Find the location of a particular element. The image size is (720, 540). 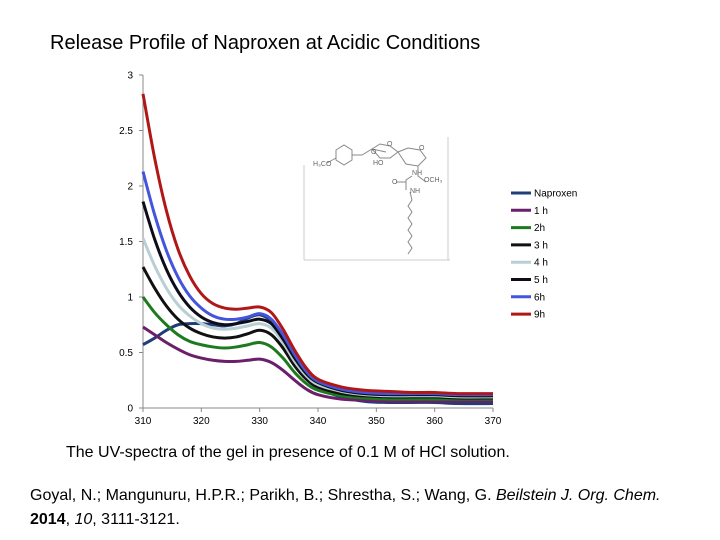

nh-bond is located at coordinates (422, 174).